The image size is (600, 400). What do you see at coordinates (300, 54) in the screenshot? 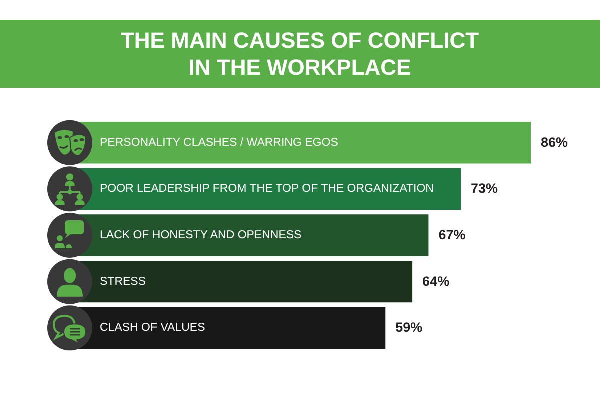
I see `chart-title: THE MAIN CAUSES OF CONFLICT IN THE WORKPLACE` at bounding box center [300, 54].